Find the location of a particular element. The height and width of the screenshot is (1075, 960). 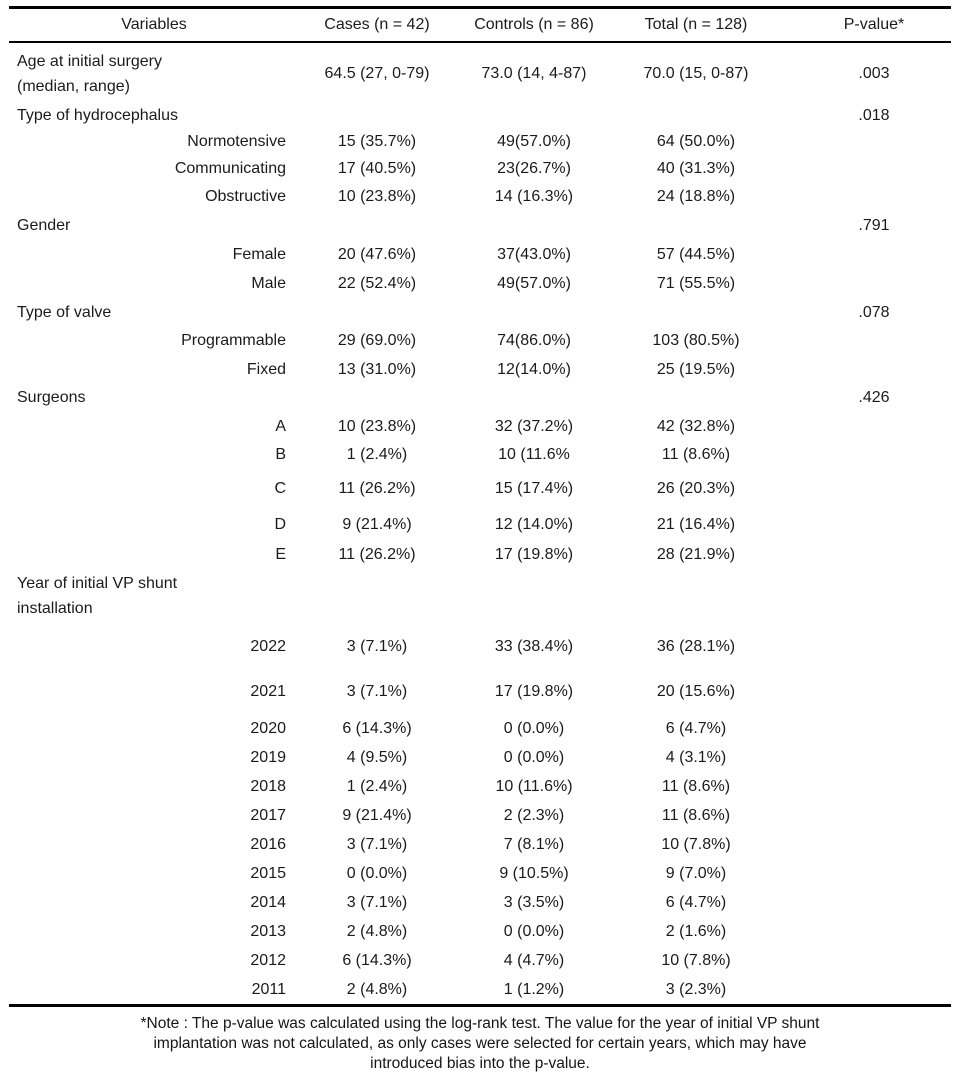

table-row-2018: 2018 1 (2.4%) 10 (11.6%) 11 (8.6%) is located at coordinates (480, 786).